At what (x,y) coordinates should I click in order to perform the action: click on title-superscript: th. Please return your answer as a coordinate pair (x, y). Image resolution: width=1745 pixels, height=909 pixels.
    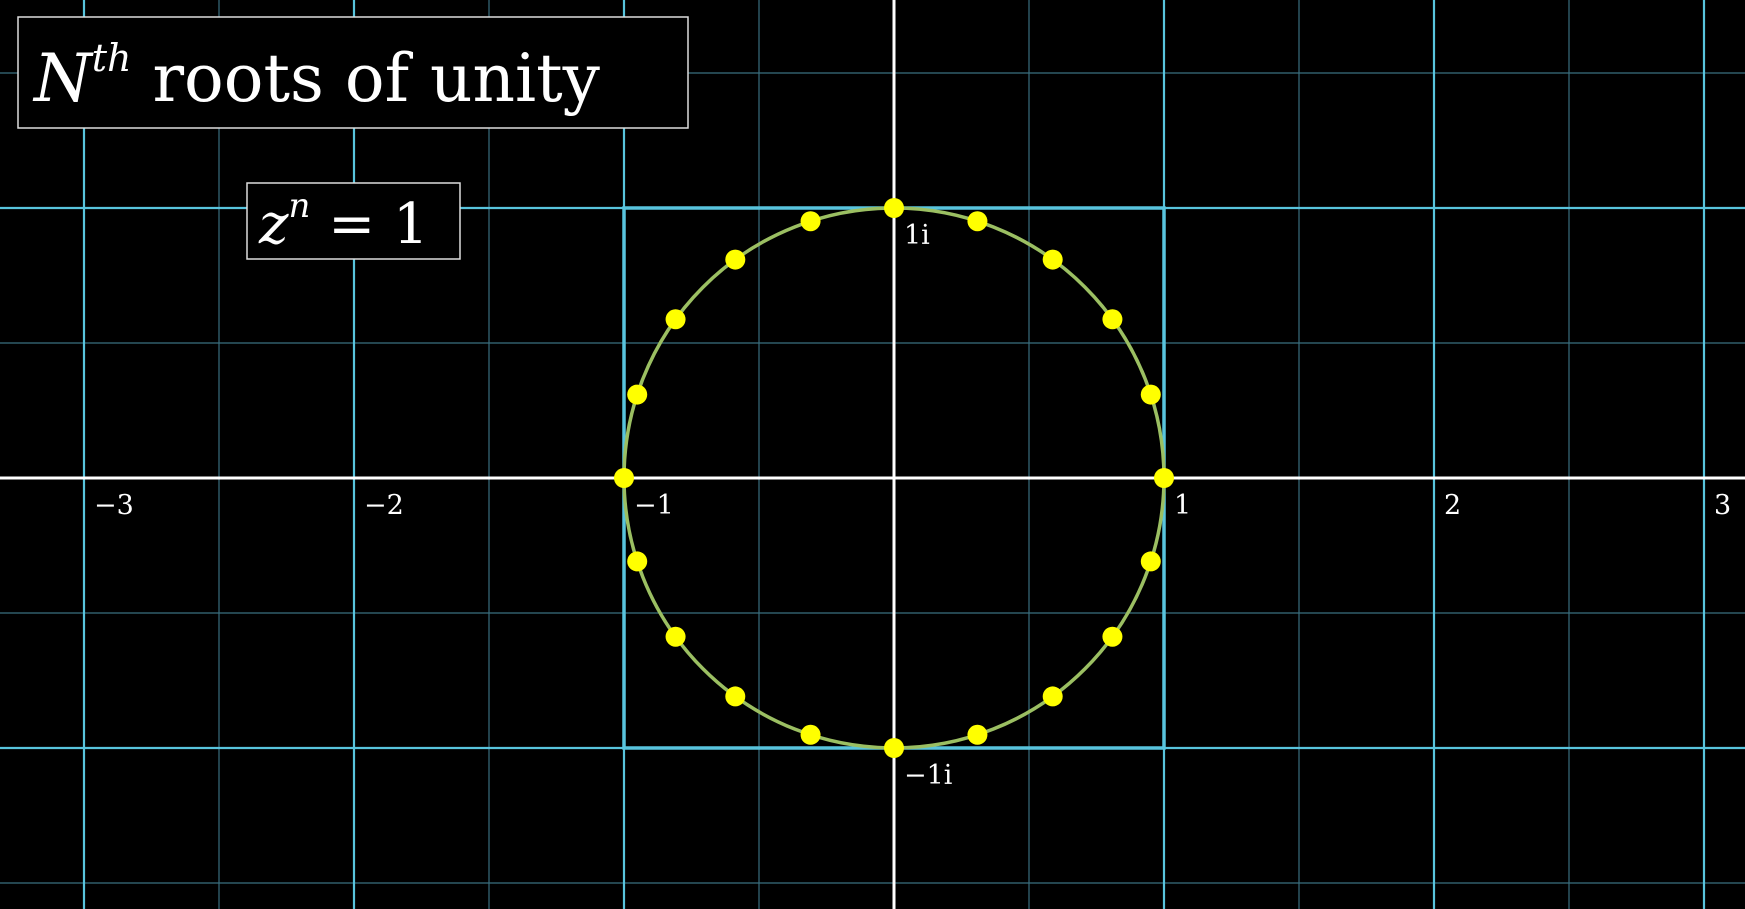
    Looking at the image, I should click on (112, 58).